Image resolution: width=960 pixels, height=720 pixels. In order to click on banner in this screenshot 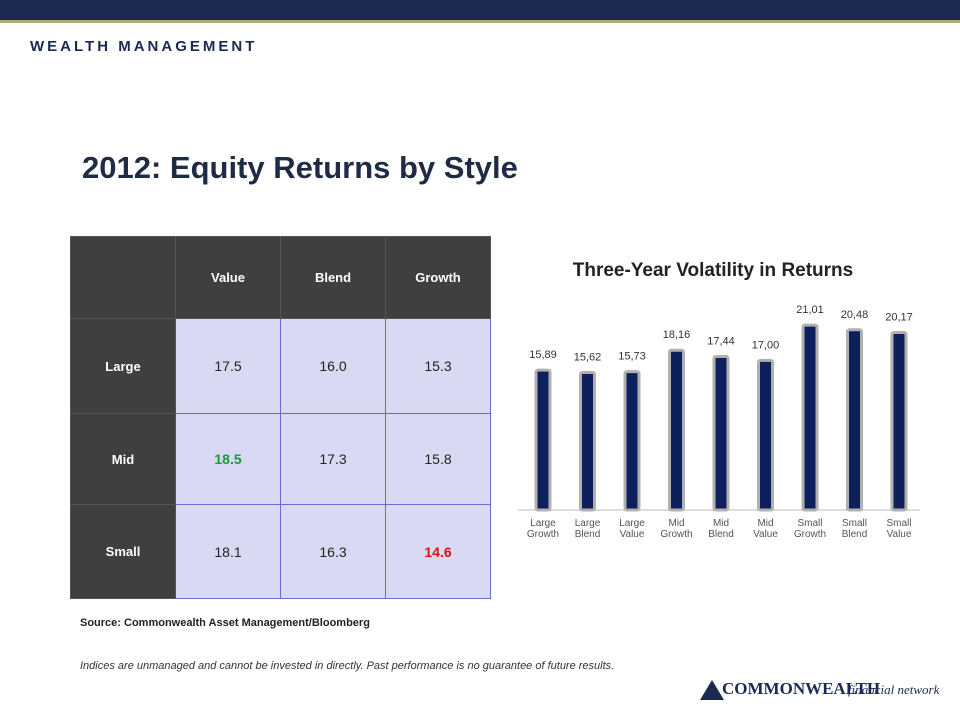, I will do `click(480, 11)`.